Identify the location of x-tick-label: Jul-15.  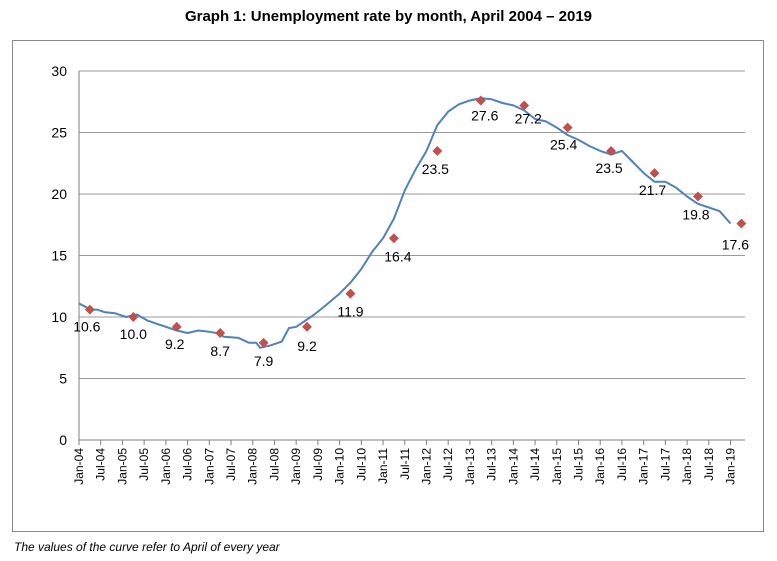
(579, 464).